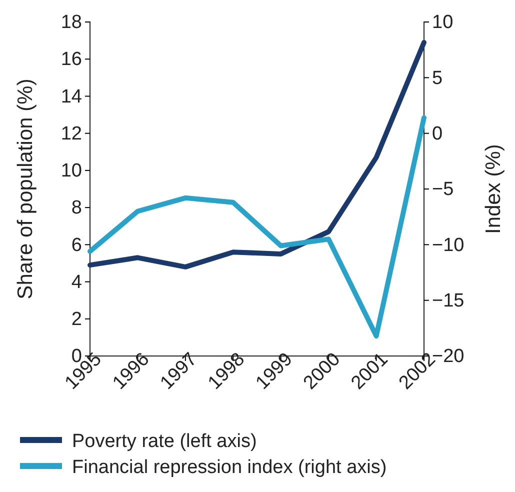  I want to click on y2-tick-label: 5, so click(437, 78).